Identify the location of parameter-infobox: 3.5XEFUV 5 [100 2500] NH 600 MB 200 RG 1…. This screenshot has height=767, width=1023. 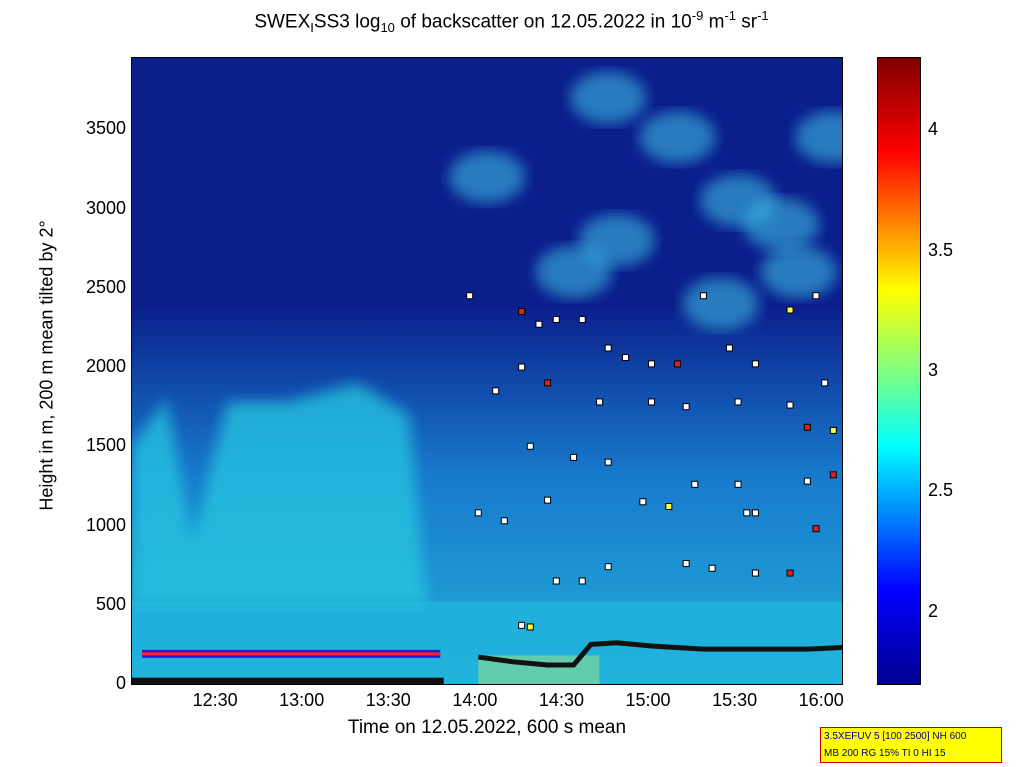
(911, 745).